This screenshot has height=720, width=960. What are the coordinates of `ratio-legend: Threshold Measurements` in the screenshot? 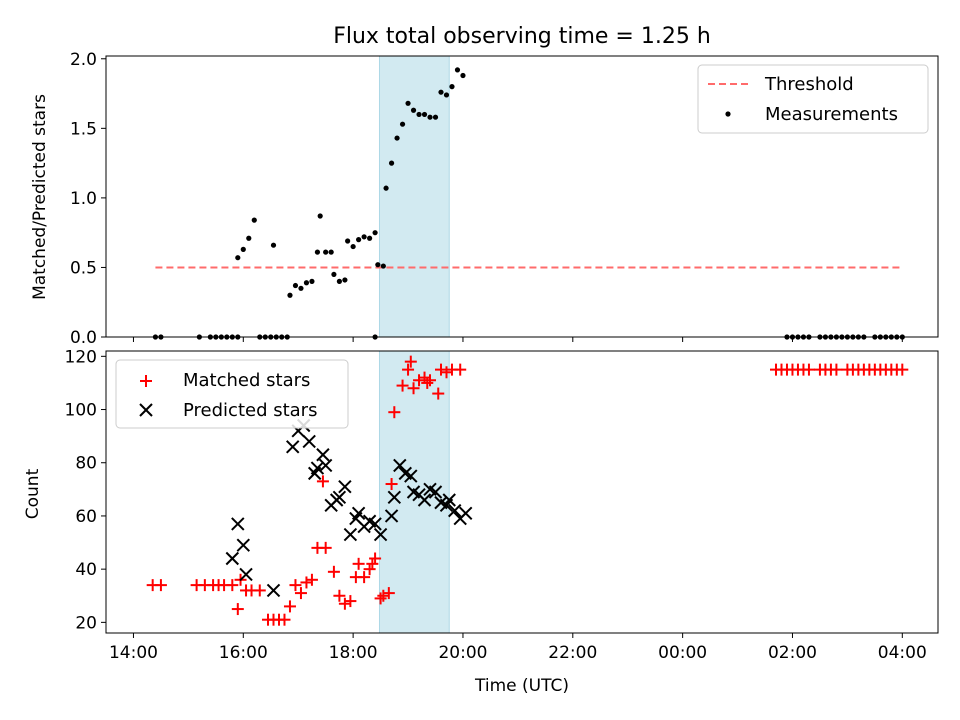 It's located at (813, 99).